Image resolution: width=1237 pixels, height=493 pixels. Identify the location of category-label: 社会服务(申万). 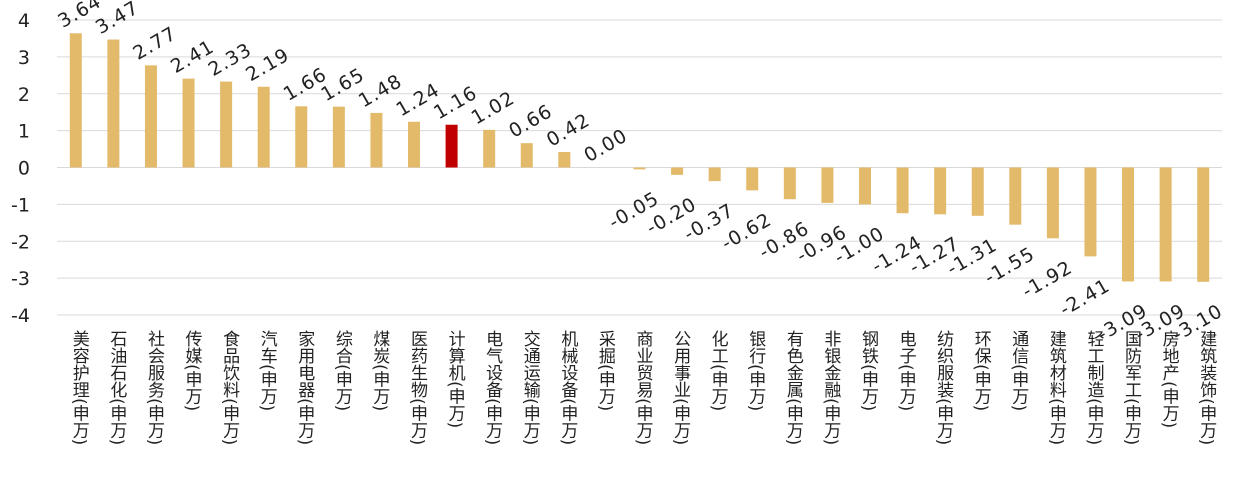
(154, 387).